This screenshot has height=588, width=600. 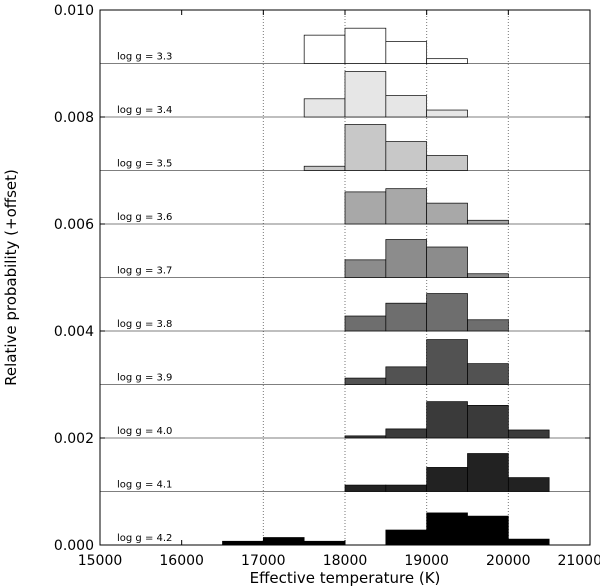 I want to click on y-axis-label: Relative probability (+offset), so click(x=11, y=277).